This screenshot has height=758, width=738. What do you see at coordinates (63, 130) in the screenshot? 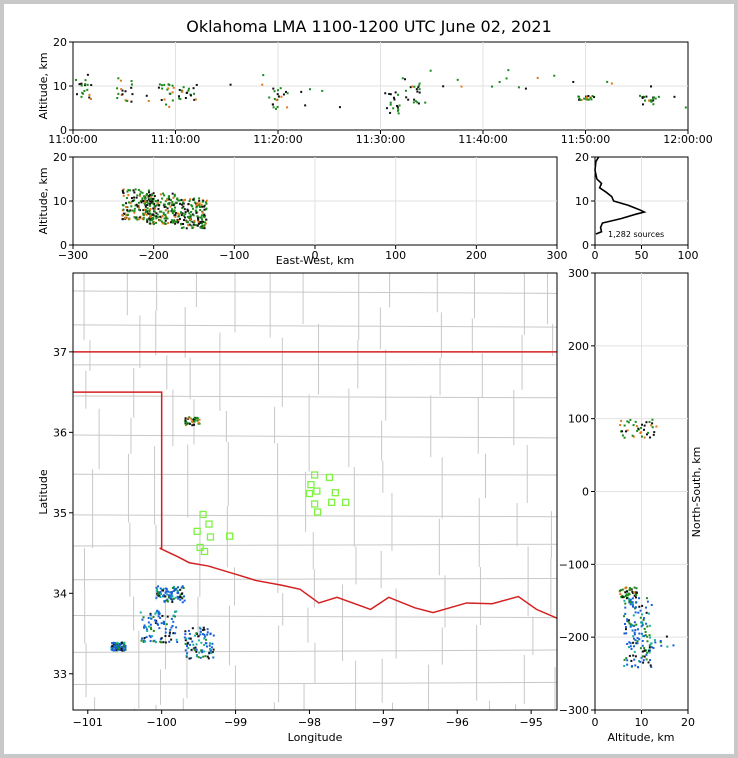
I see `altitude-tick-label: 0` at bounding box center [63, 130].